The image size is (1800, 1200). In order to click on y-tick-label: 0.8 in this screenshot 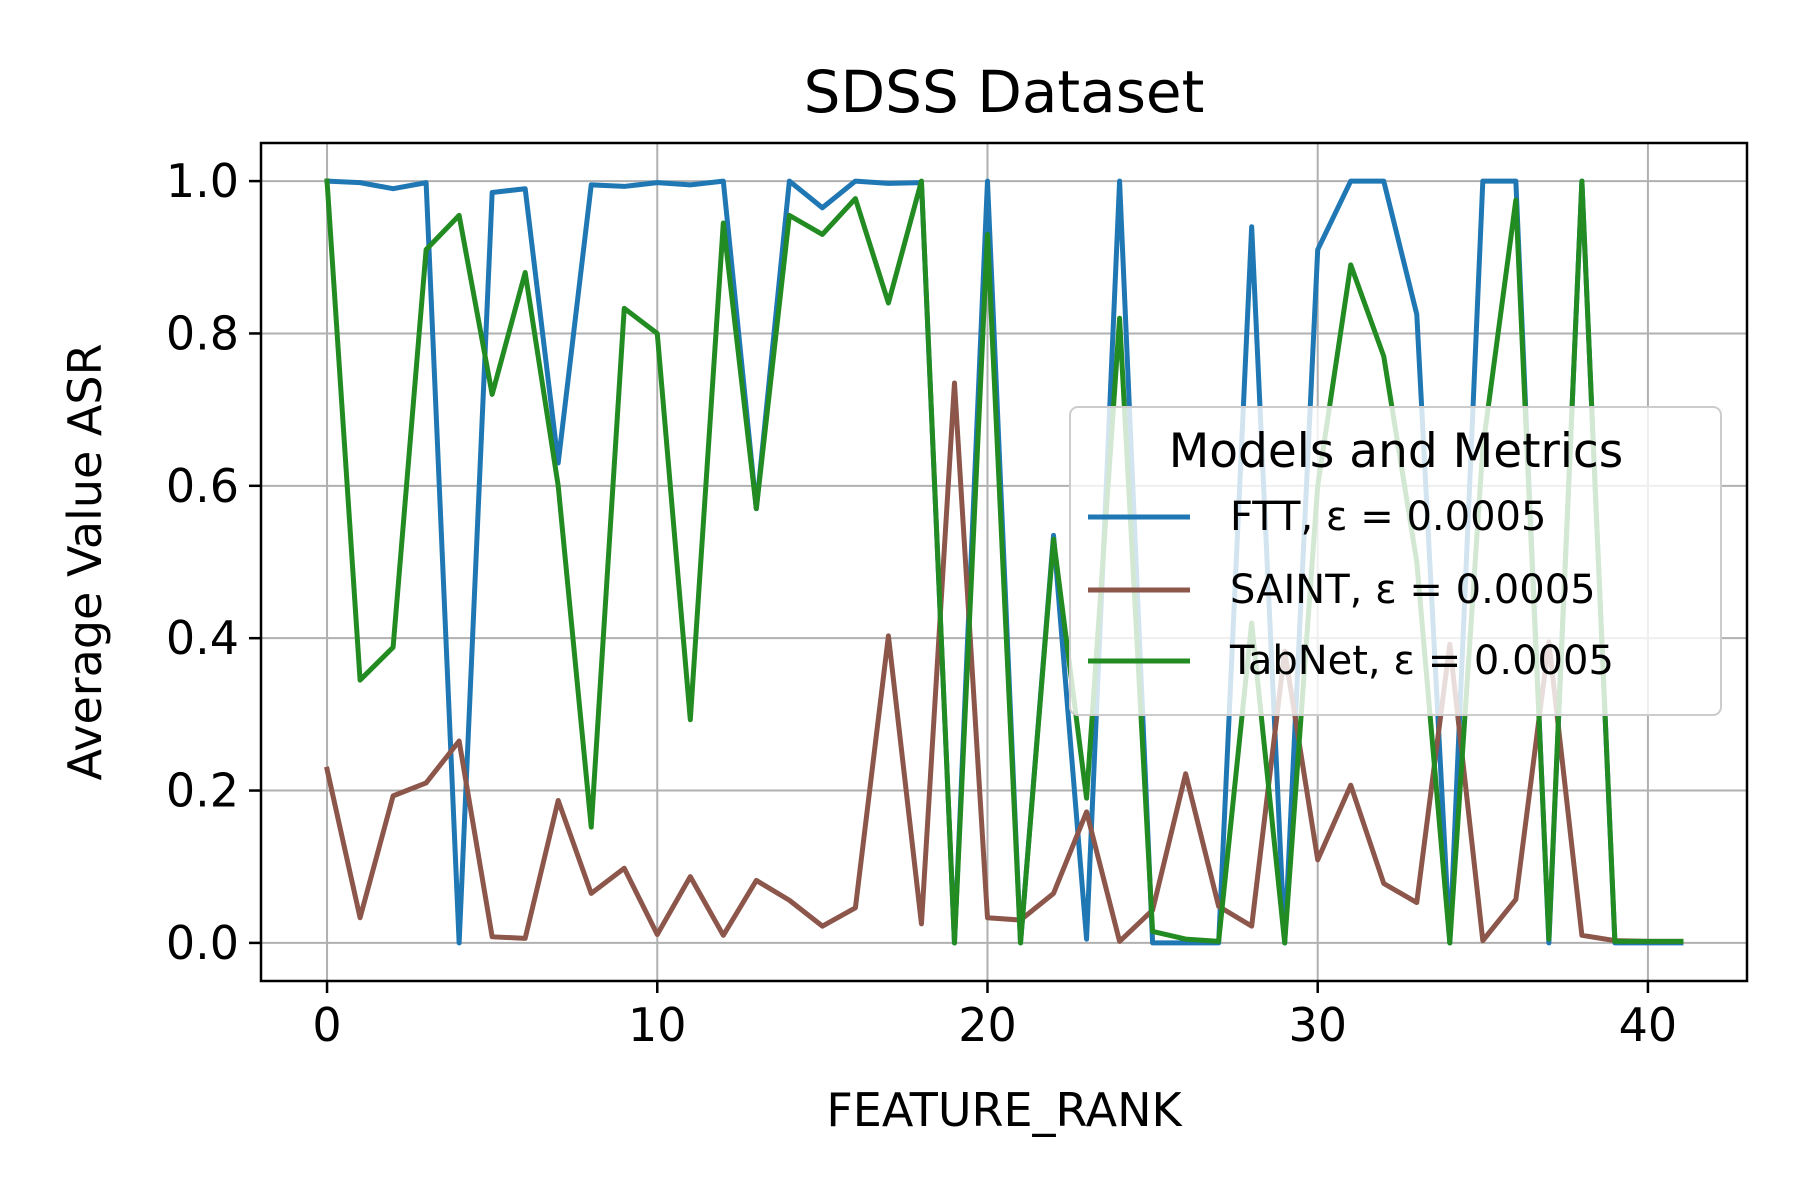, I will do `click(202, 333)`.